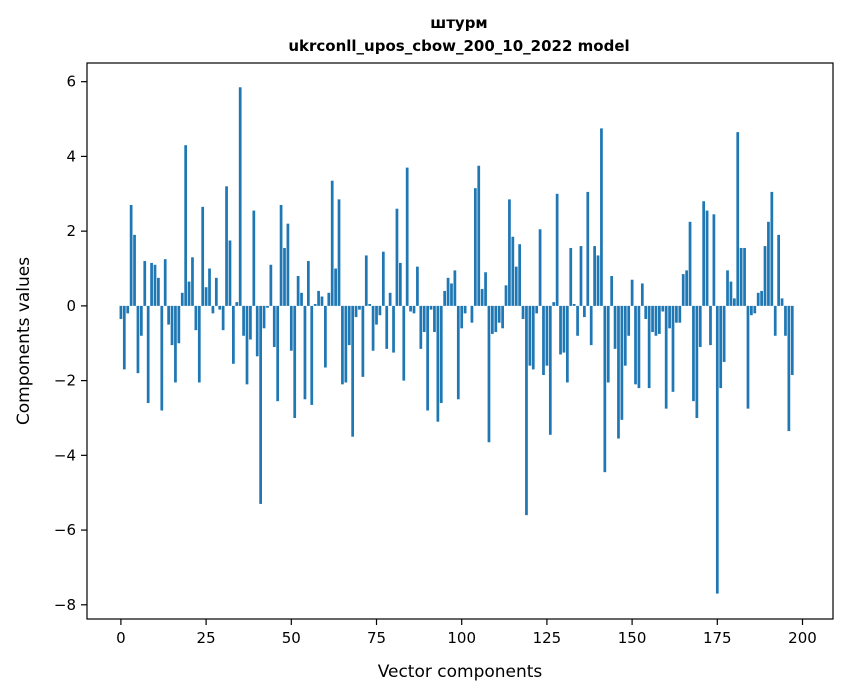 This screenshot has width=847, height=696. I want to click on x-tick-label: 75, so click(376, 638).